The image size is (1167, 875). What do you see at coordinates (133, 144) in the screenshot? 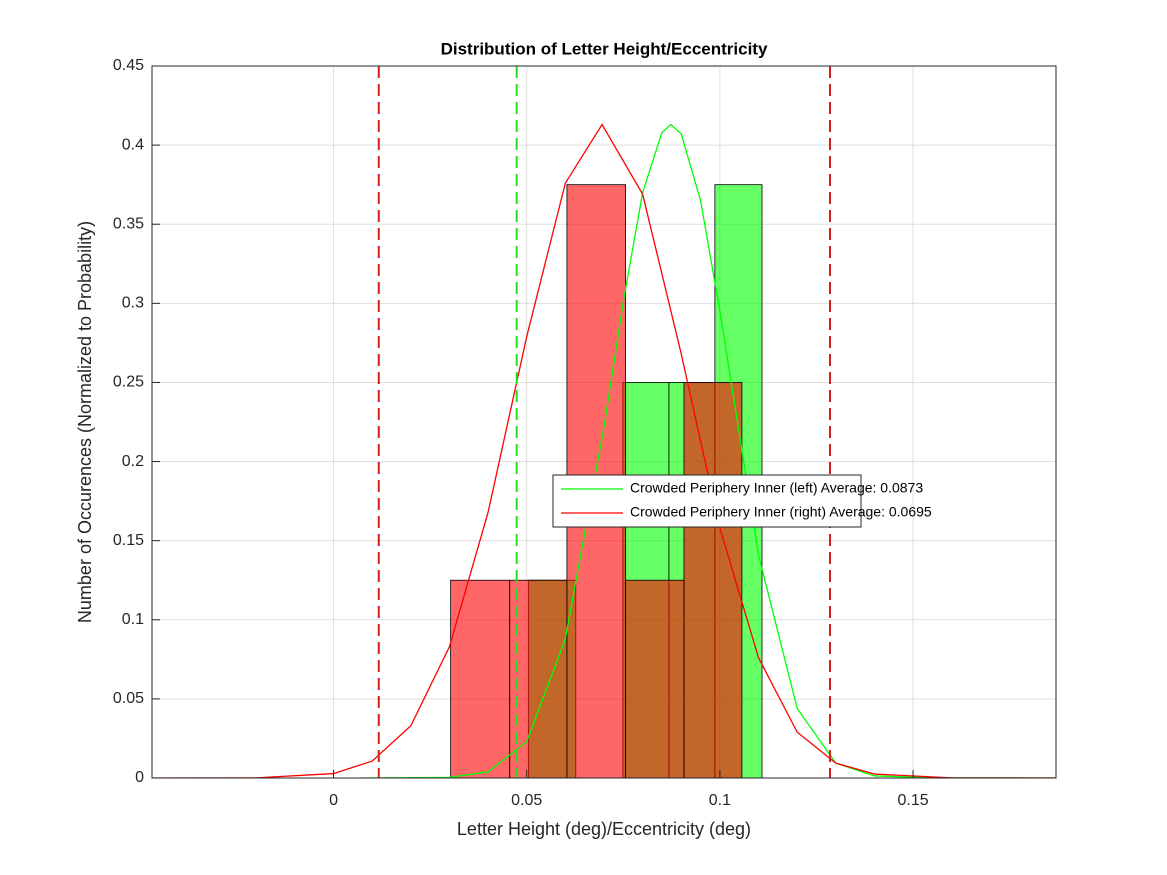
I see `y-tick-label: 0.4` at bounding box center [133, 144].